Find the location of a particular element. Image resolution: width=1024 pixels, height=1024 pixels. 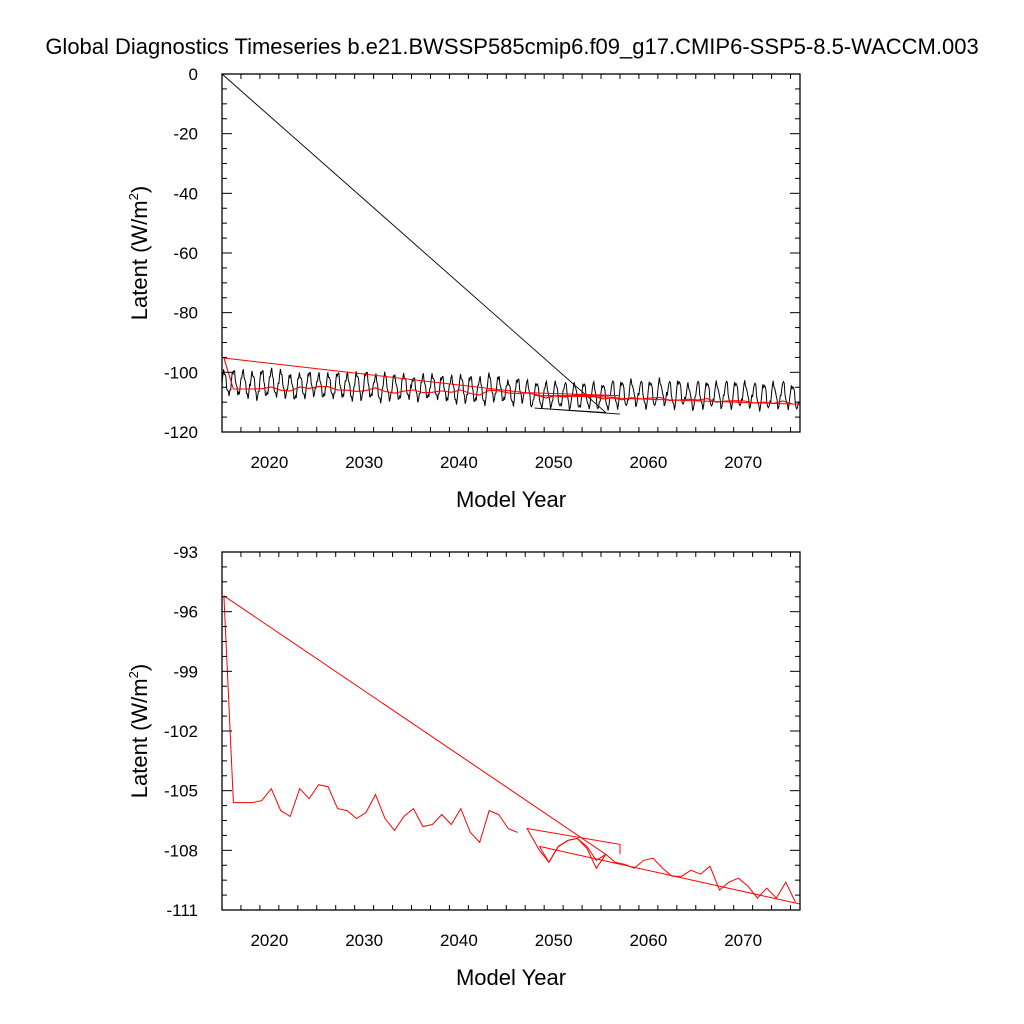

series-annual is located at coordinates (508, 381).